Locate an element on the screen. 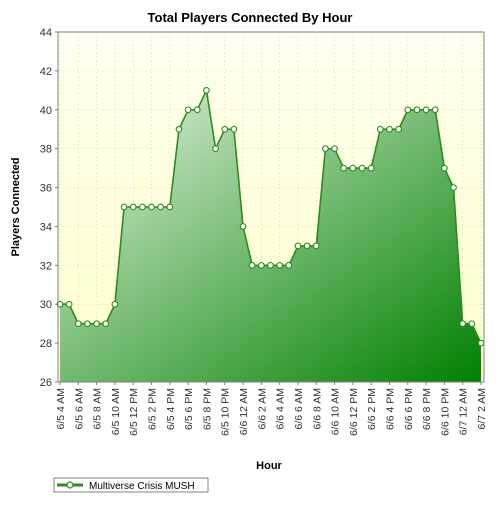  x-tick-label: 6/5 6 PM is located at coordinates (189, 409).